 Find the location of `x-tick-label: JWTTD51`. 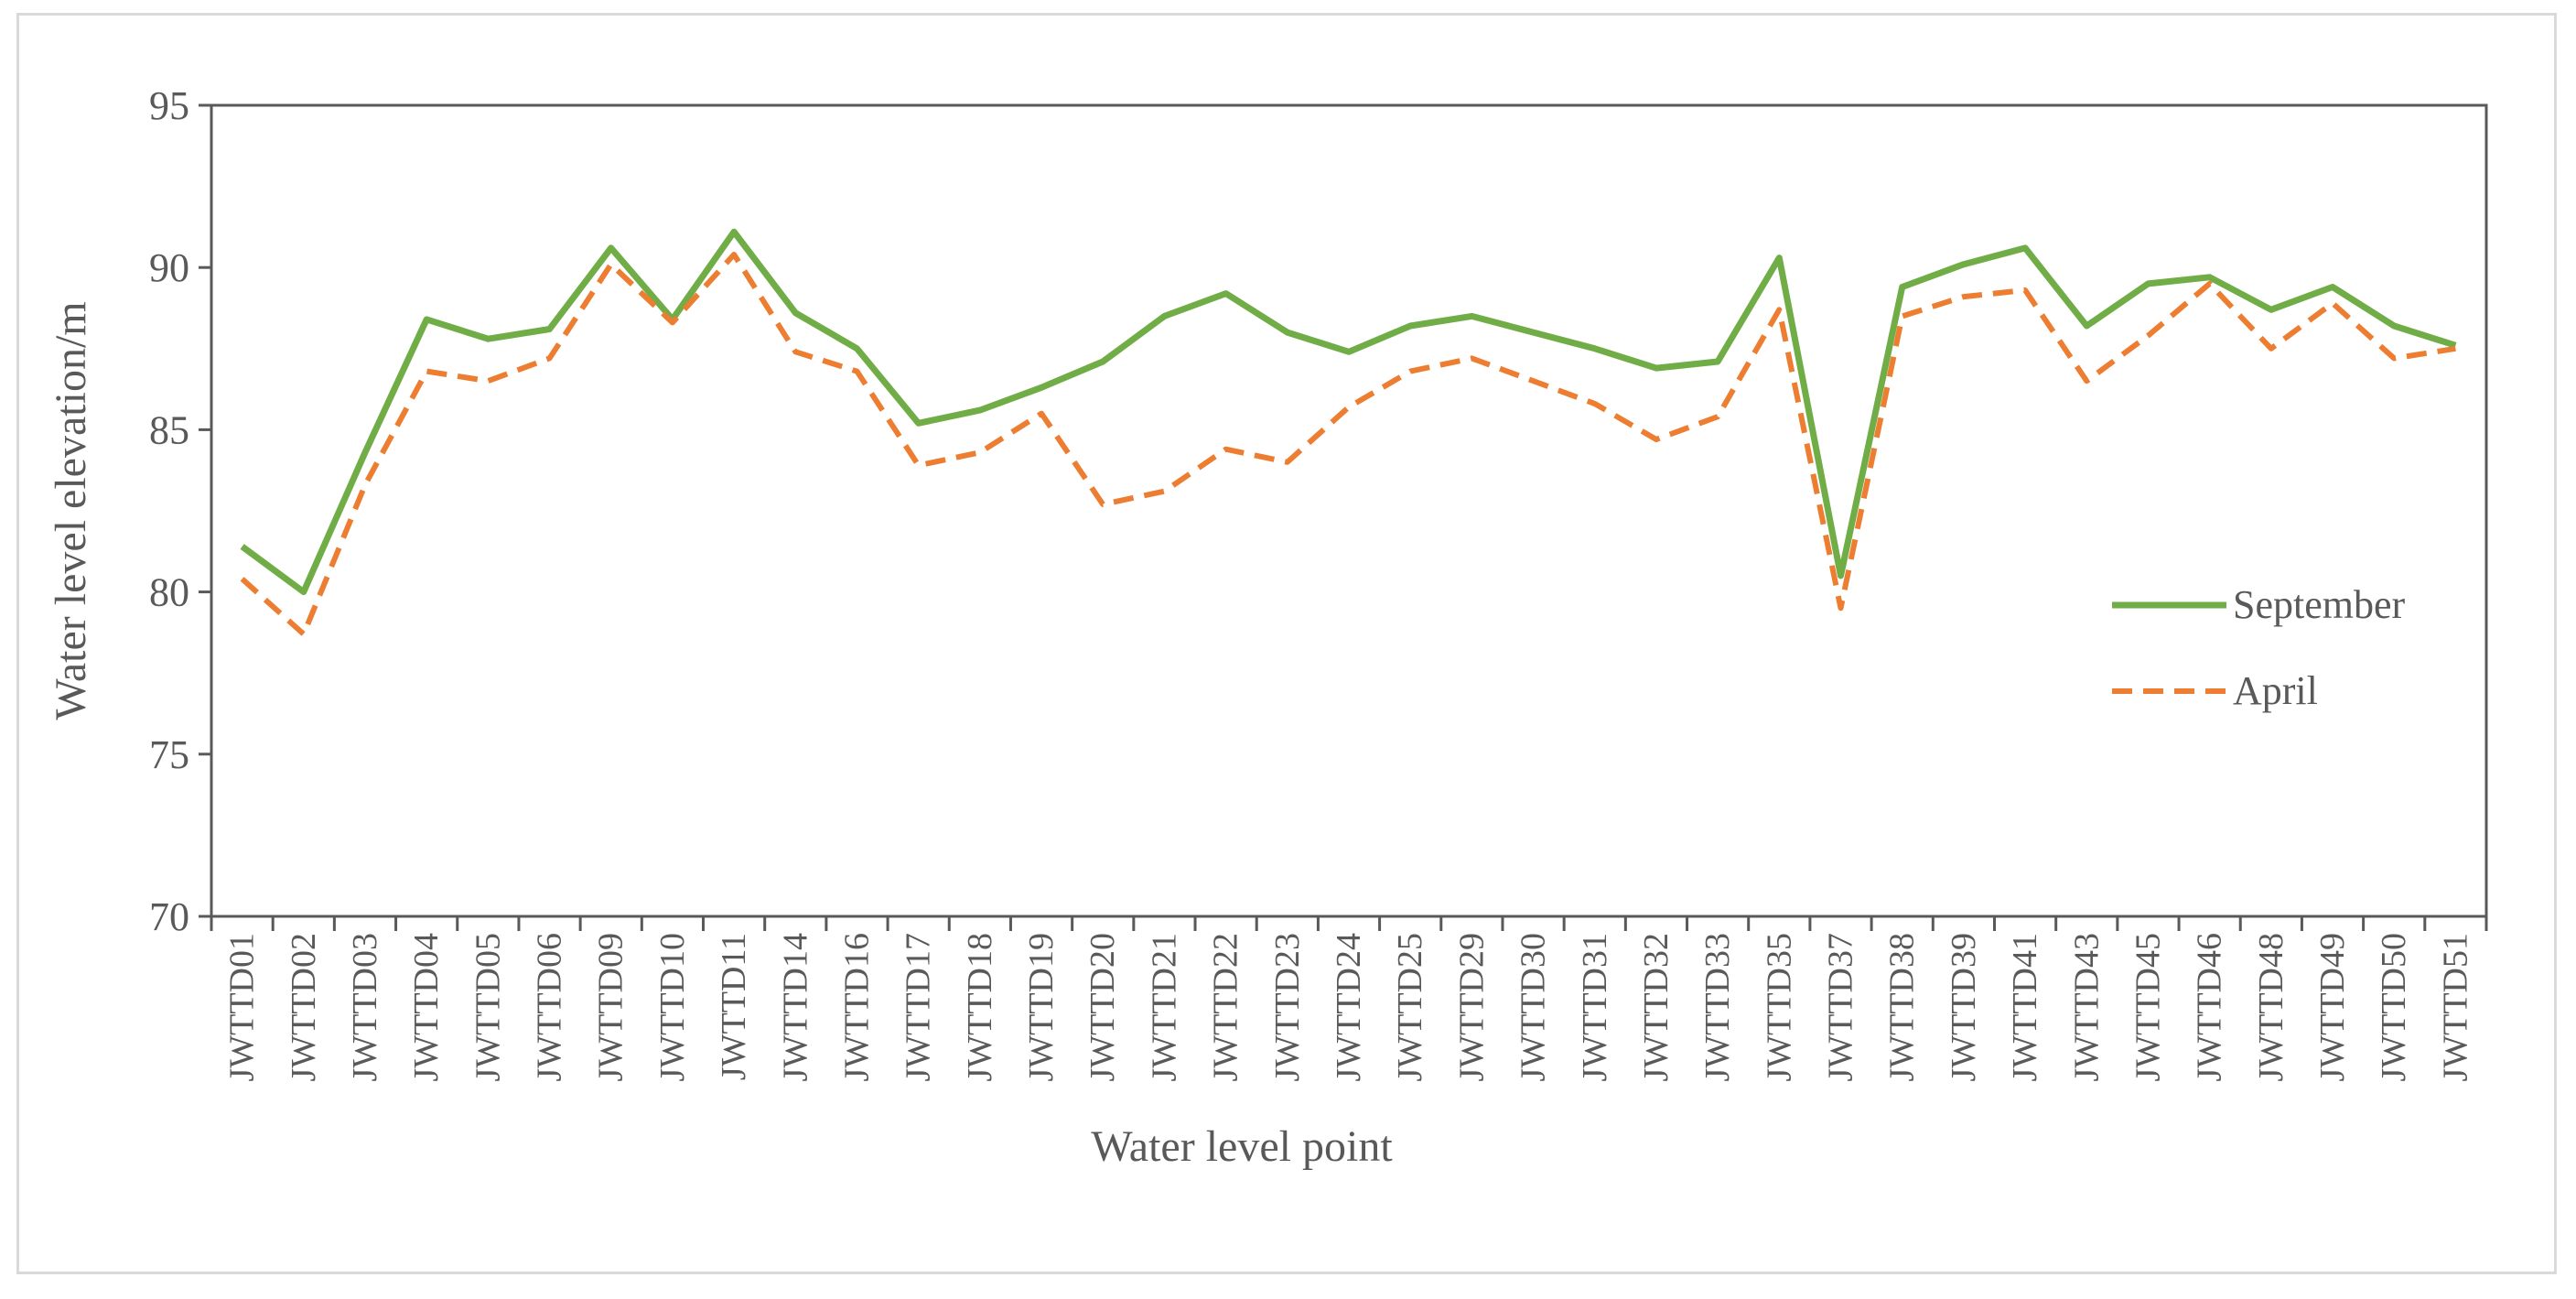

x-tick-label: JWTTD51 is located at coordinates (2455, 1008).